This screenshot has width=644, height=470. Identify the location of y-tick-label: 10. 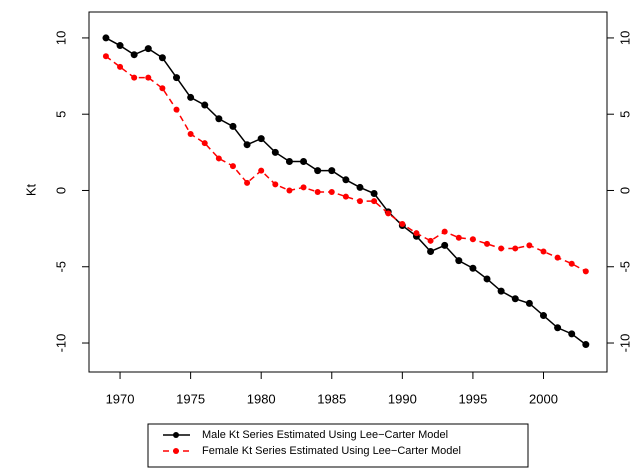
(60, 38).